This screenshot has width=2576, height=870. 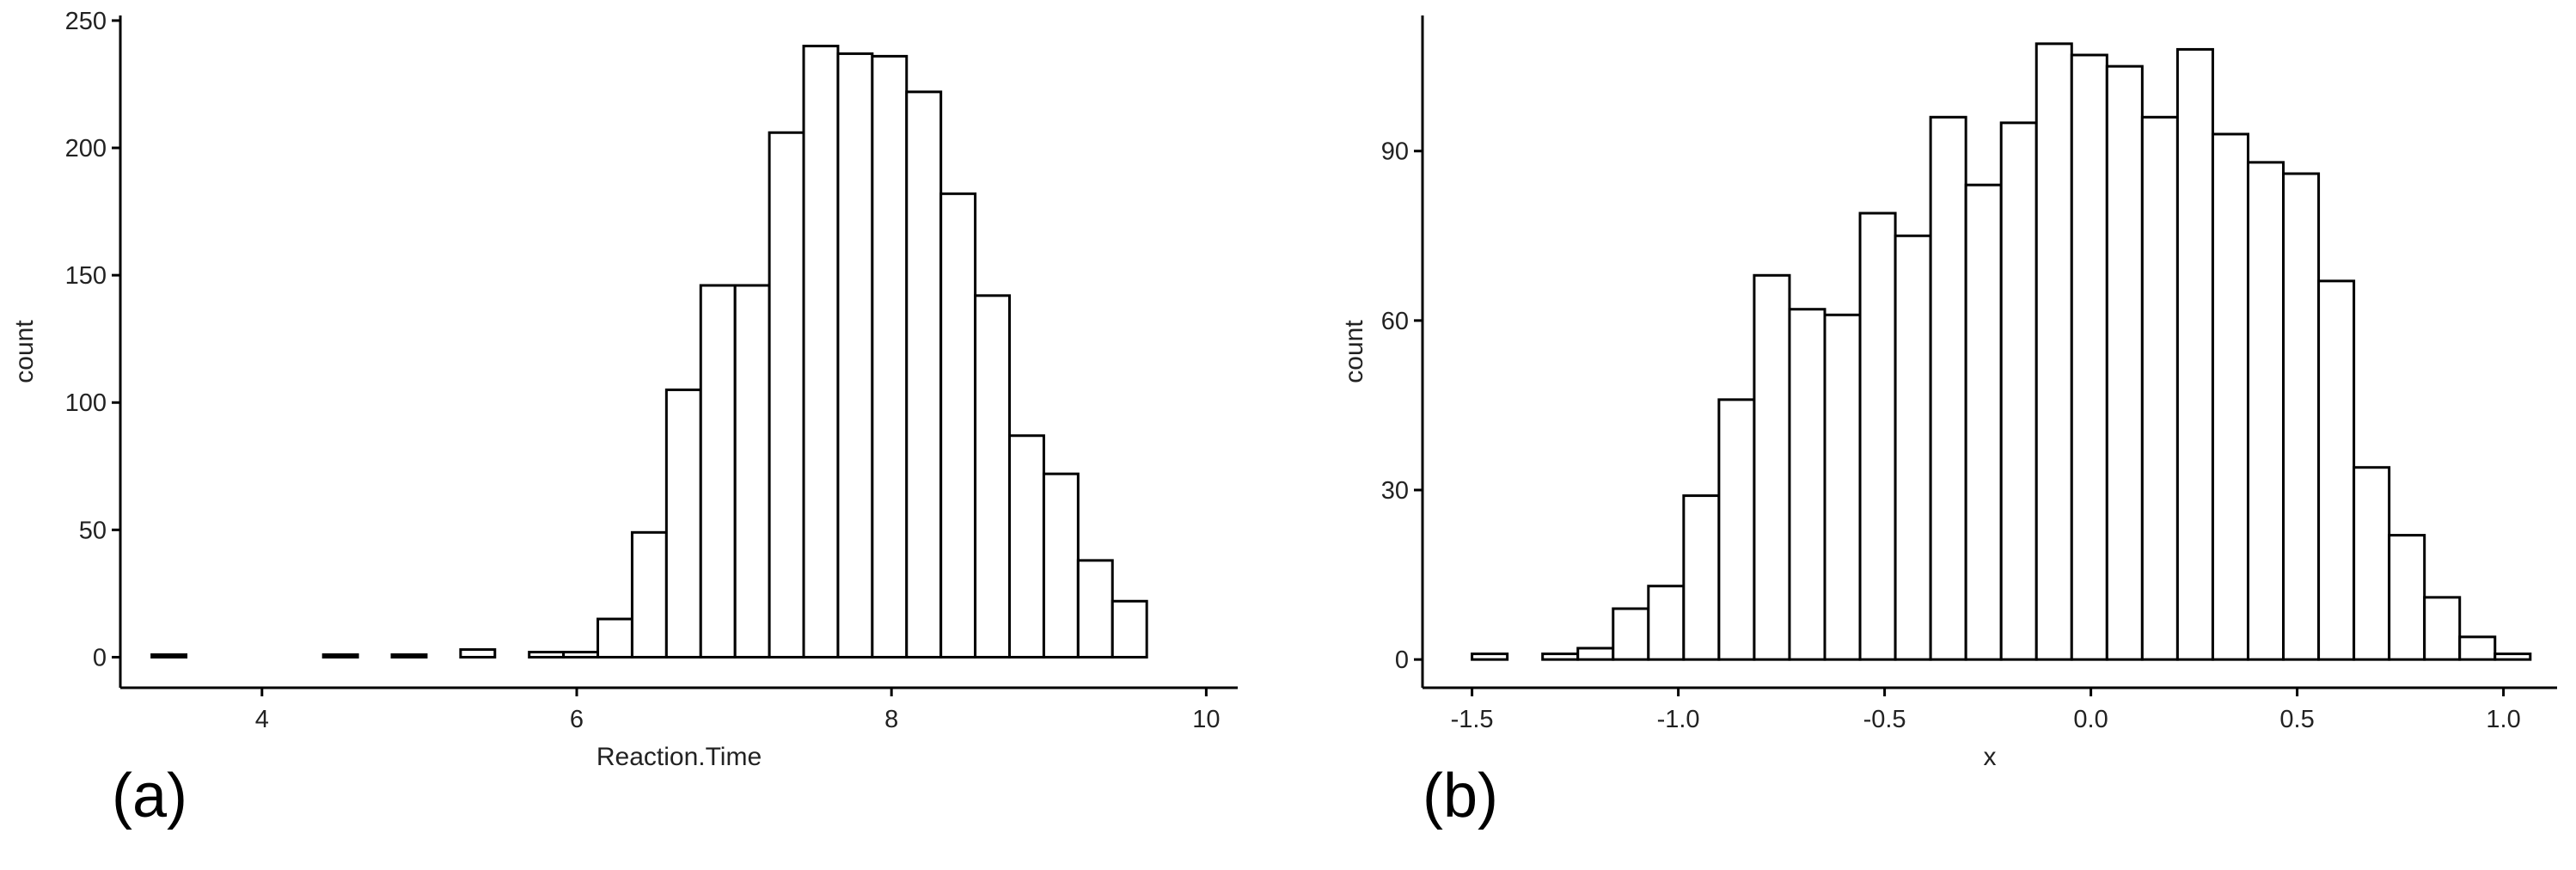 What do you see at coordinates (1395, 152) in the screenshot?
I see `y-tick-label: 90` at bounding box center [1395, 152].